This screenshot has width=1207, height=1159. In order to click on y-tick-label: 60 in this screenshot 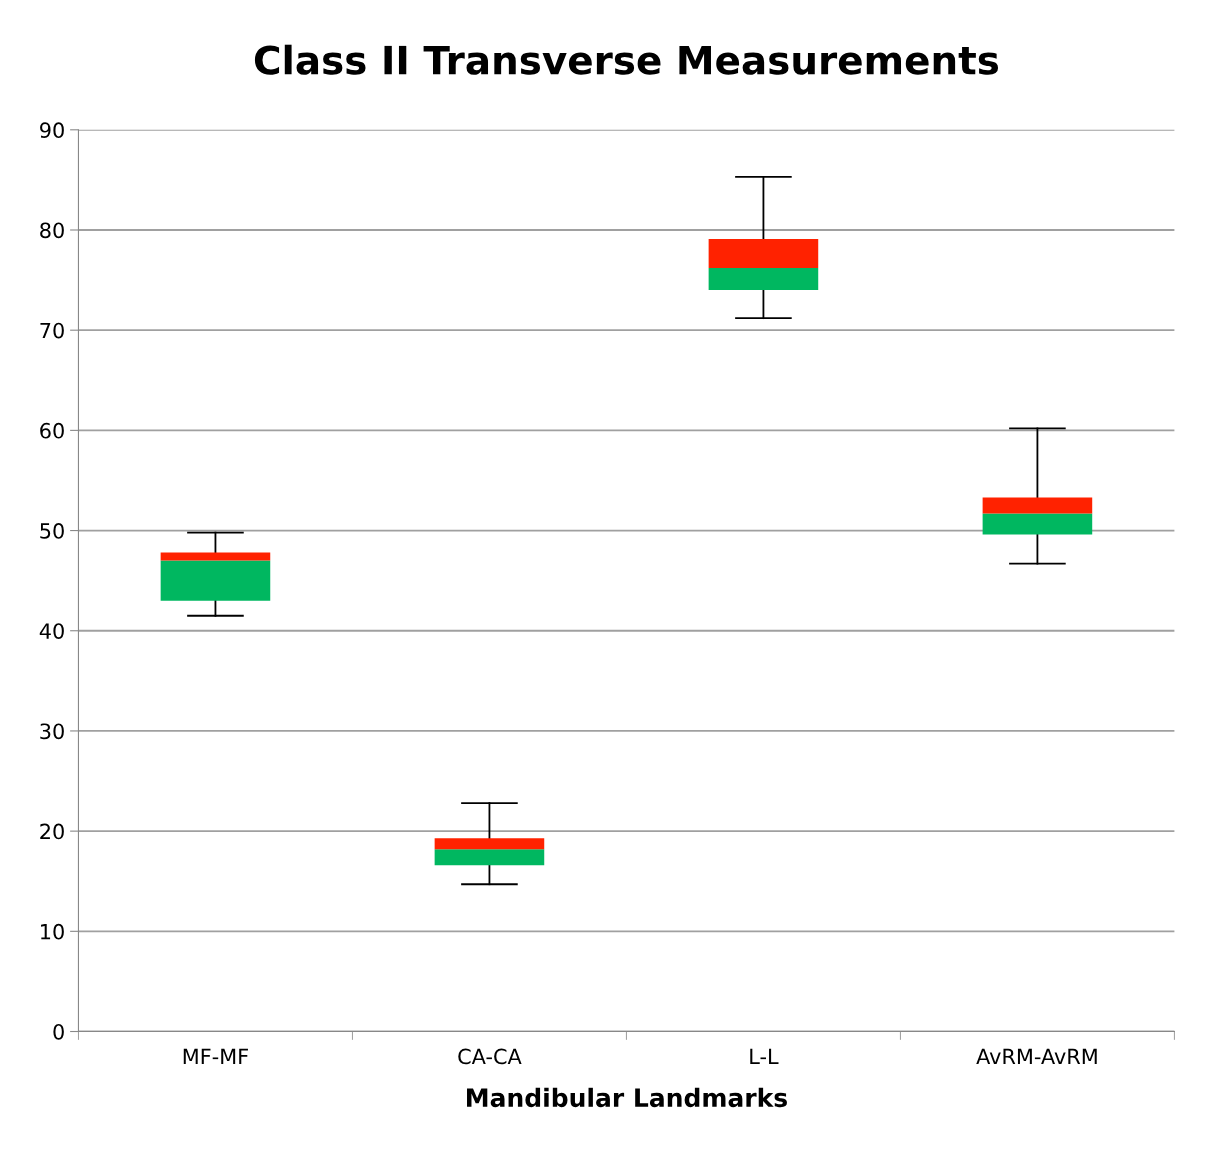, I will do `click(52, 430)`.